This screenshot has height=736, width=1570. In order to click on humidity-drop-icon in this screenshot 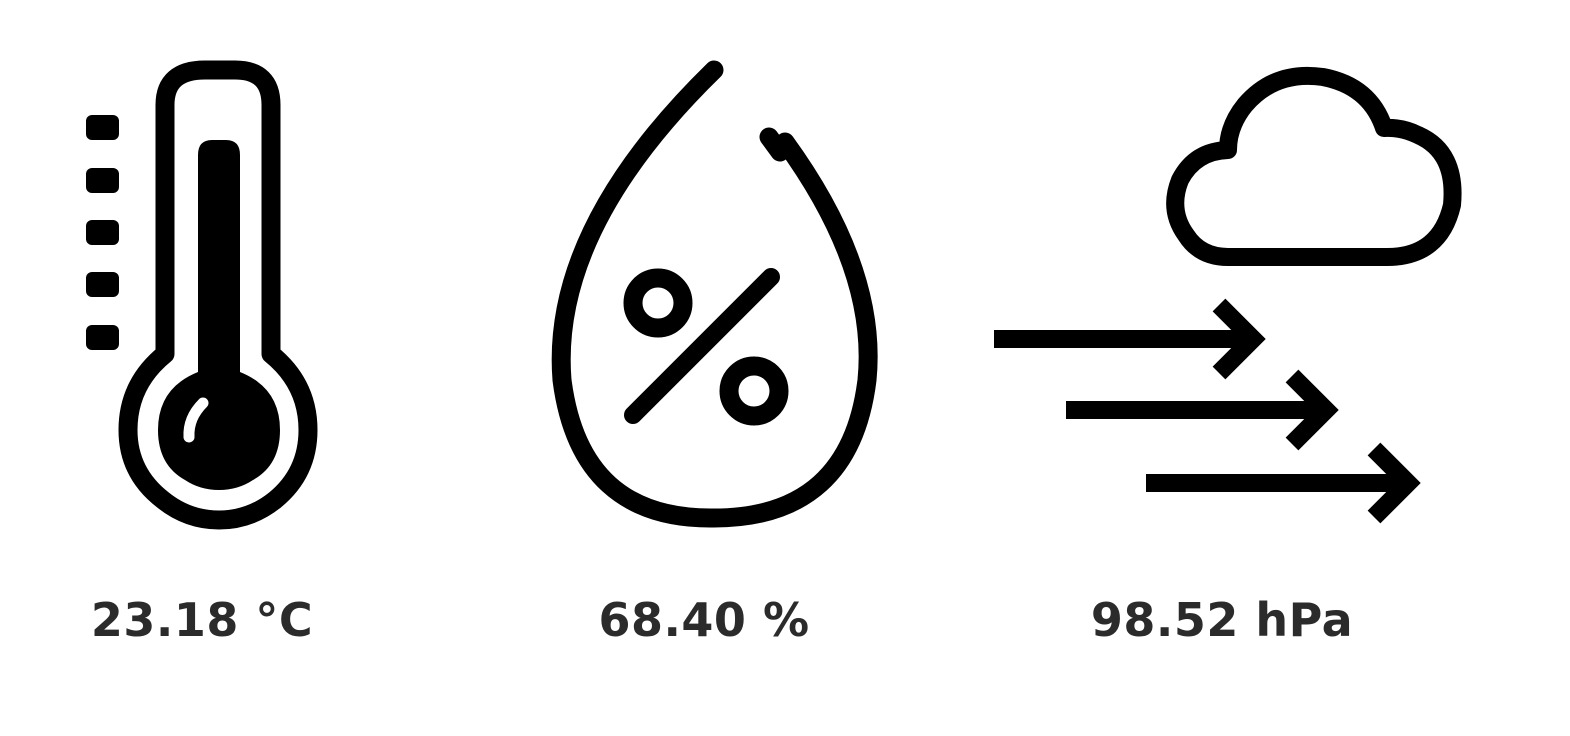, I will do `click(714, 294)`.